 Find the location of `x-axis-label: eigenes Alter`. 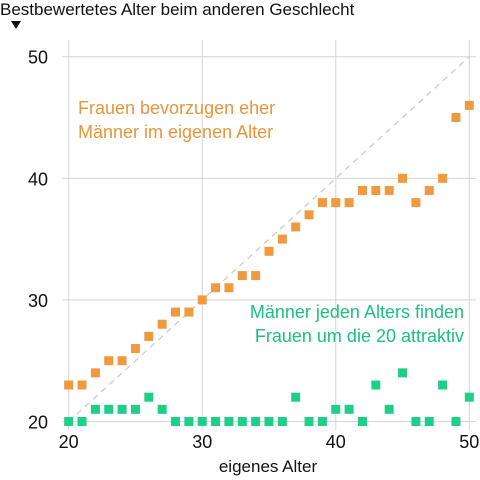

x-axis-label: eigenes Alter is located at coordinates (268, 466).